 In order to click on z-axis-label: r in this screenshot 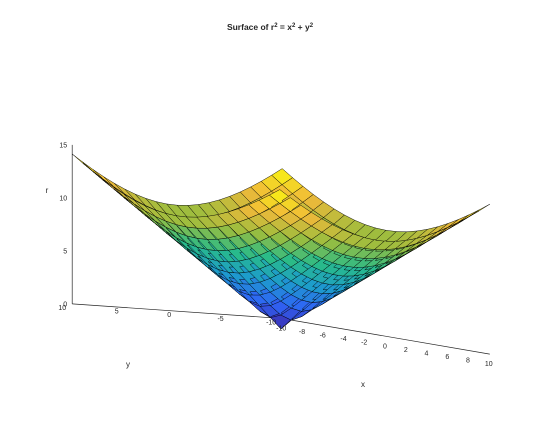, I will do `click(47, 190)`.